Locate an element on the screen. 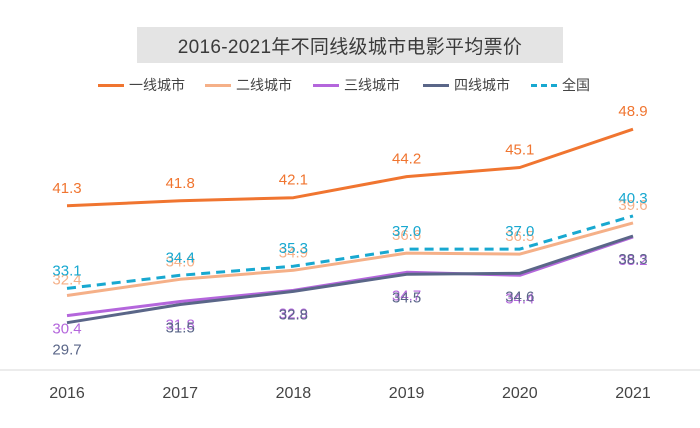 The width and height of the screenshot is (700, 428). data-label-tier2-2018: 34.9 is located at coordinates (293, 252).